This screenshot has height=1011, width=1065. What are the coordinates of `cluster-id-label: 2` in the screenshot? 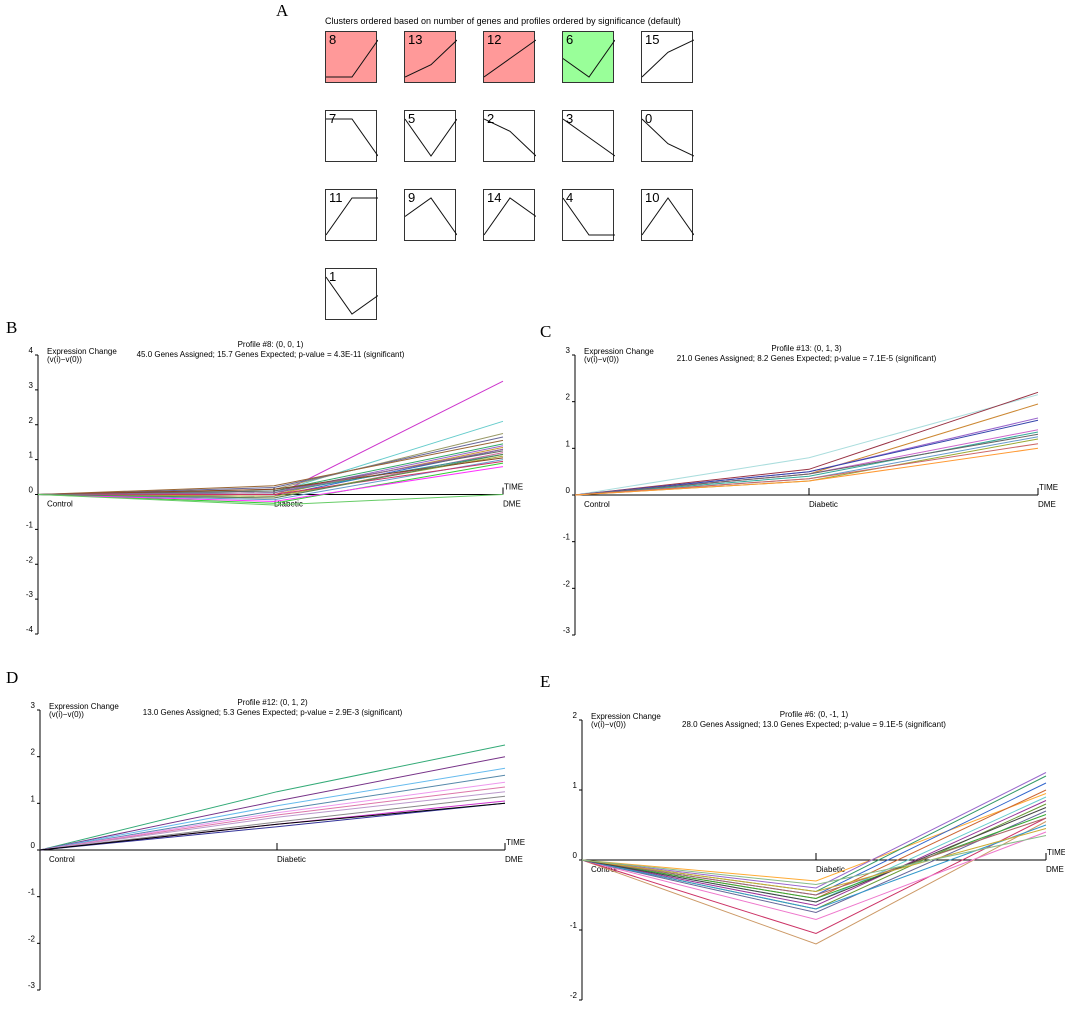 It's located at (491, 118).